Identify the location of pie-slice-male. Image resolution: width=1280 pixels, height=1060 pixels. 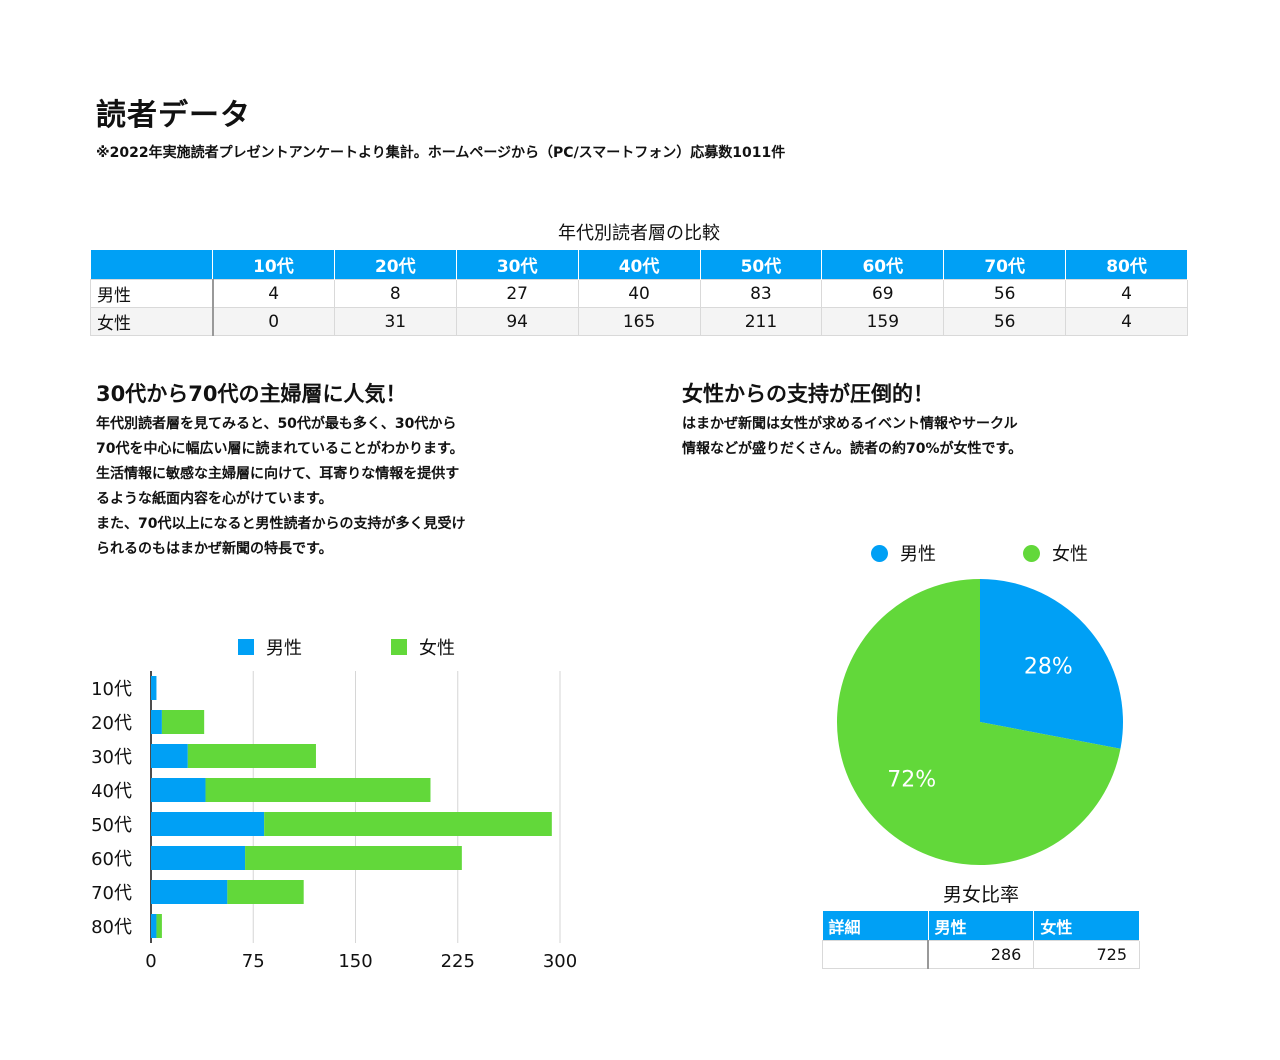
(1051, 664).